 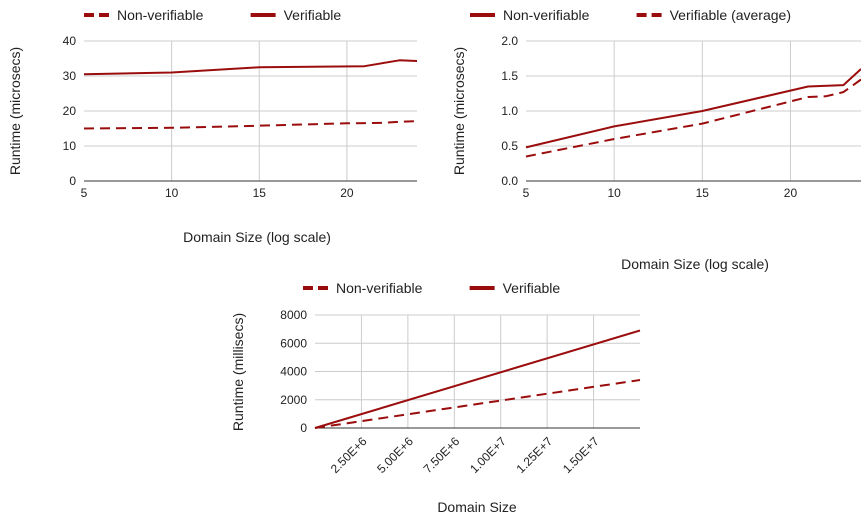 I want to click on y-tick-label: 1.0, so click(x=509, y=111).